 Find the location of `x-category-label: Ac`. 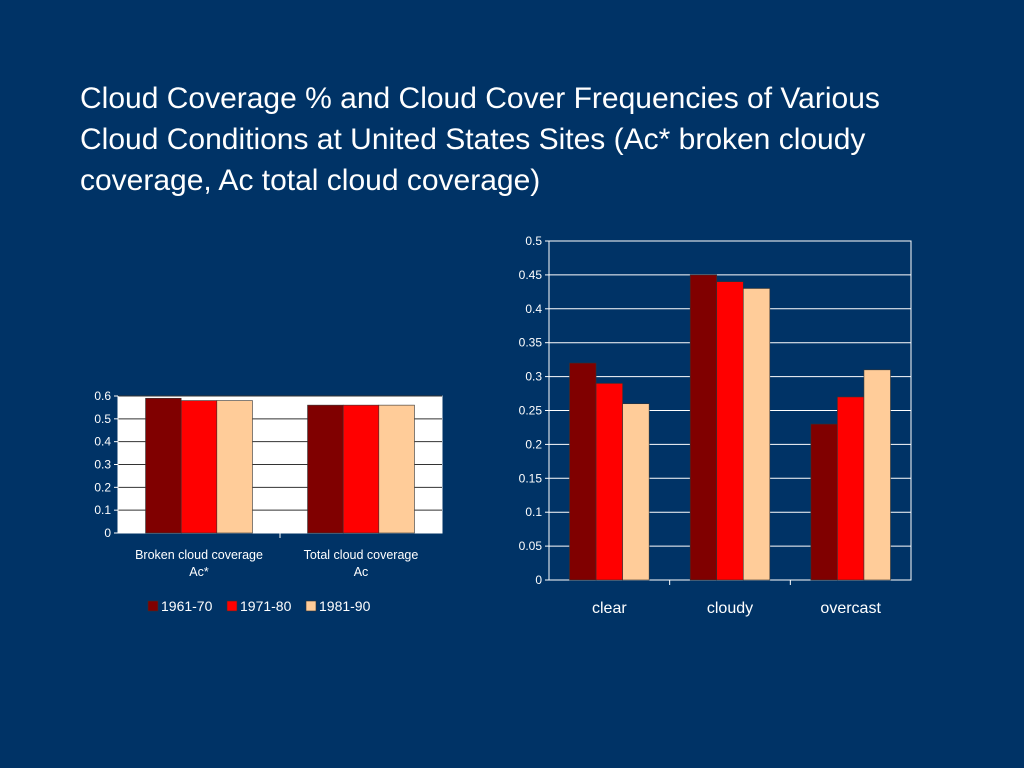

x-category-label: Ac is located at coordinates (361, 572).